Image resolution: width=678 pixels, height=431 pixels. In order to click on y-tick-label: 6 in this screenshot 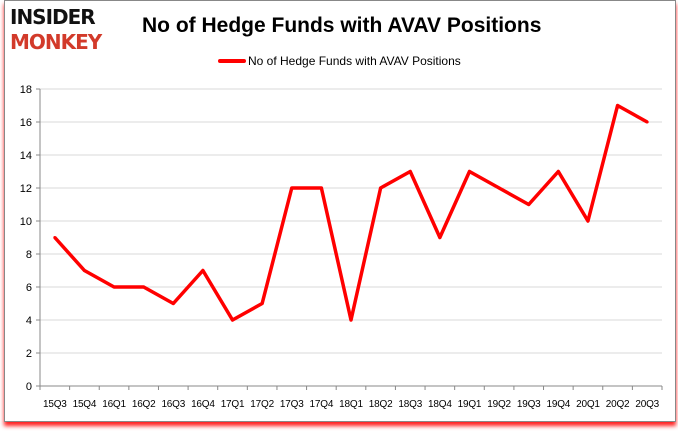, I will do `click(29, 288)`.